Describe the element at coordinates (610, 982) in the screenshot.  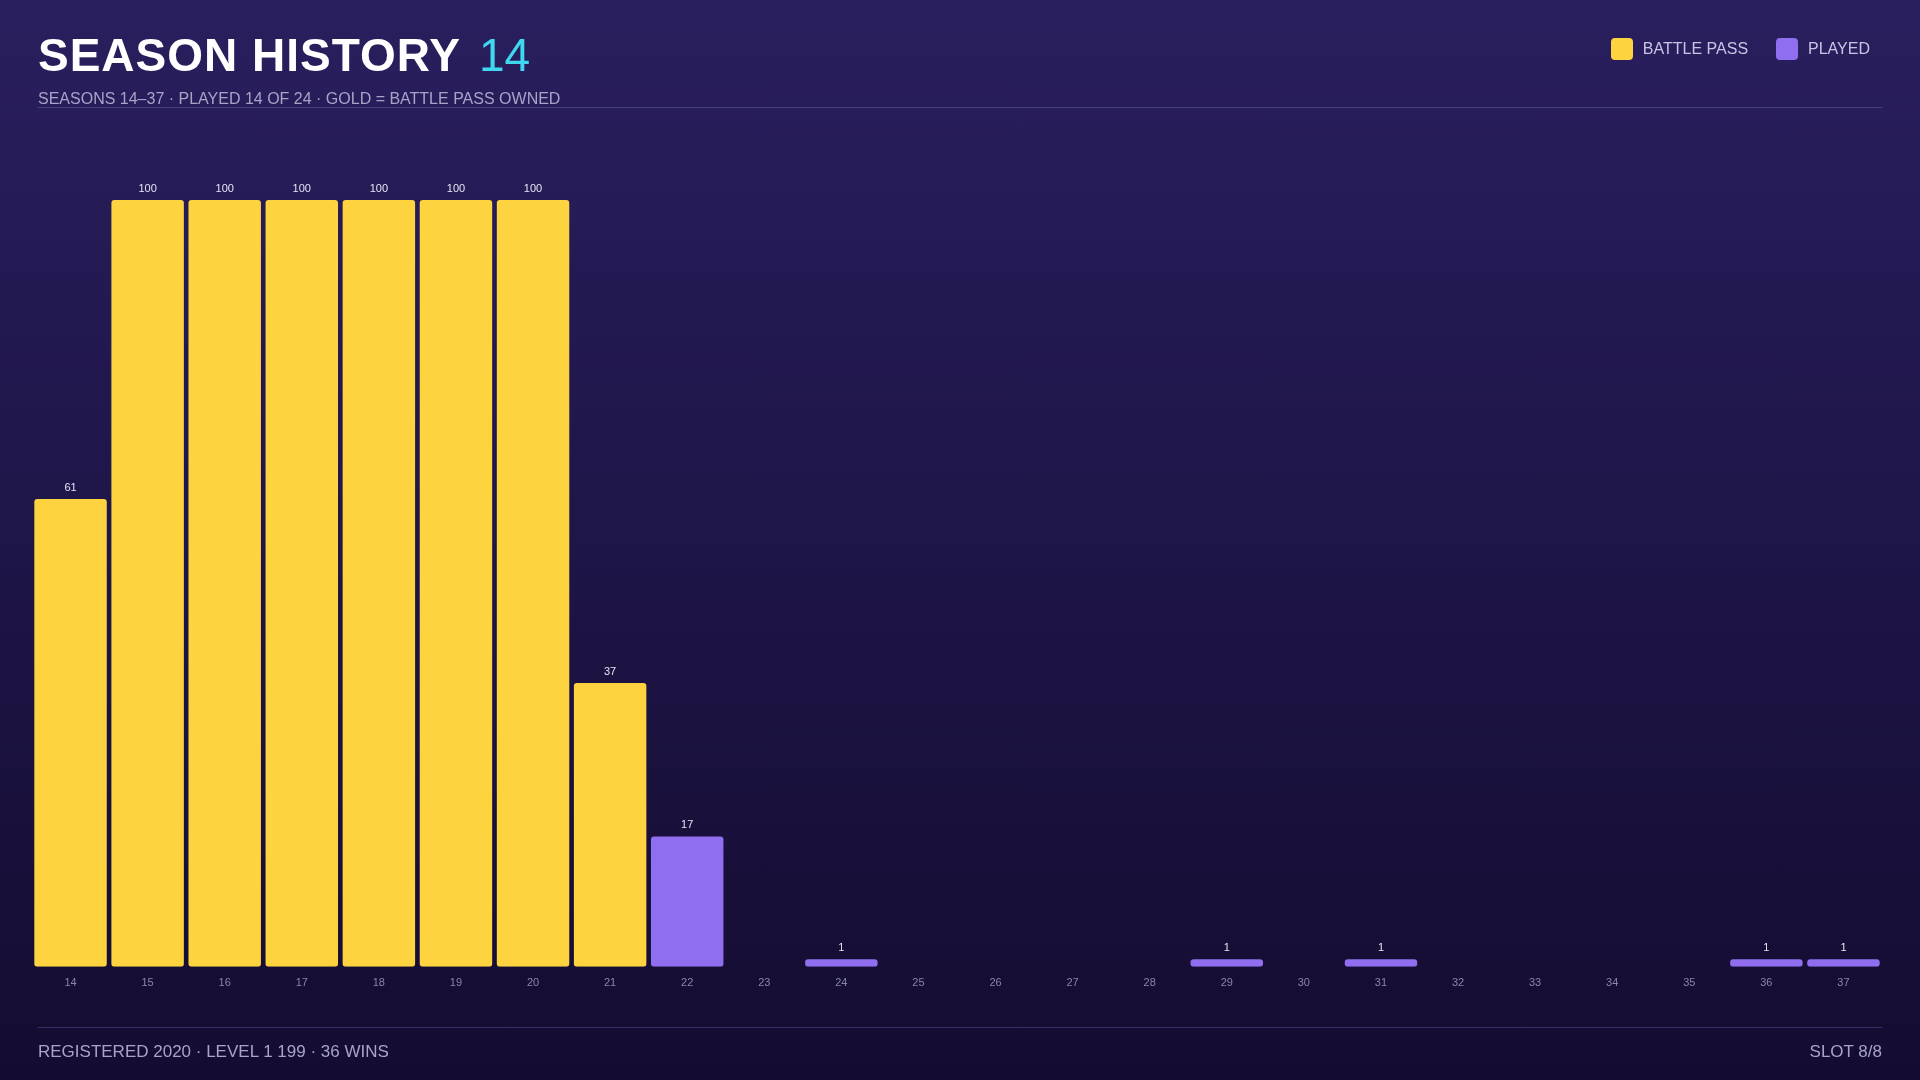
I see `x-tick-label: 21` at that location.